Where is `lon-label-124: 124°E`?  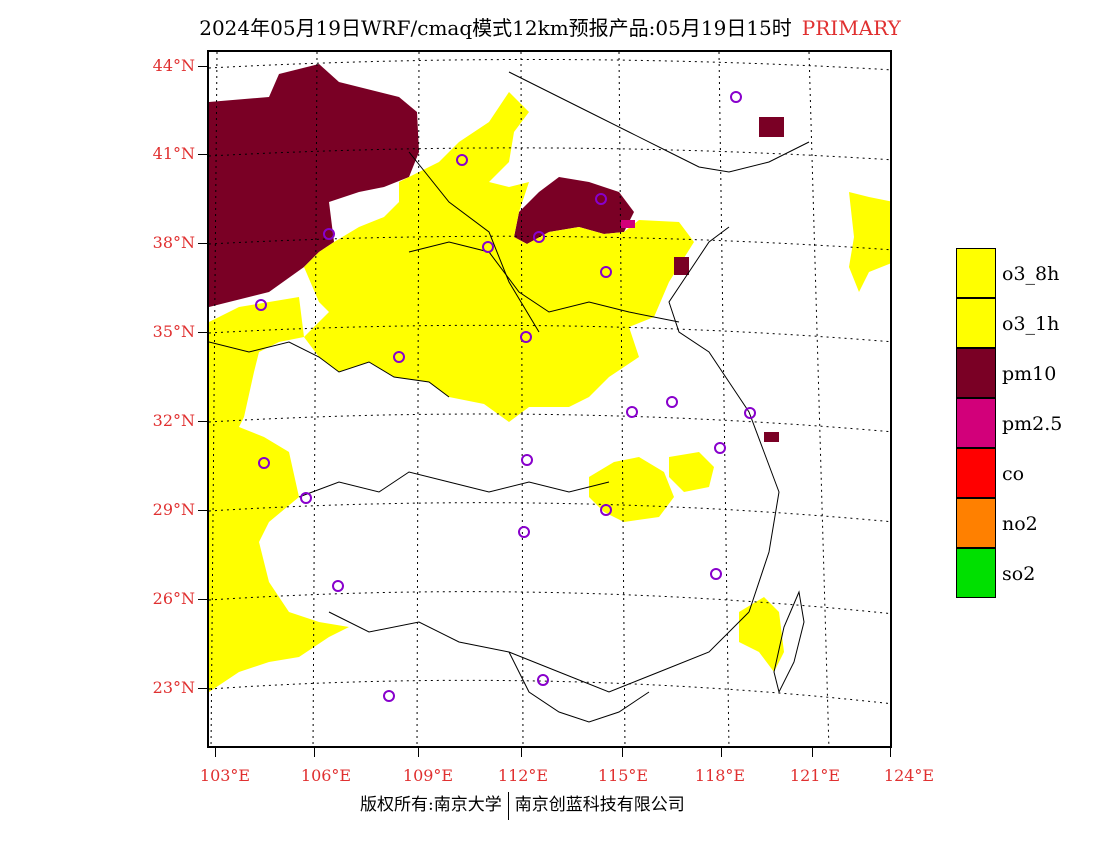 lon-label-124: 124°E is located at coordinates (909, 775).